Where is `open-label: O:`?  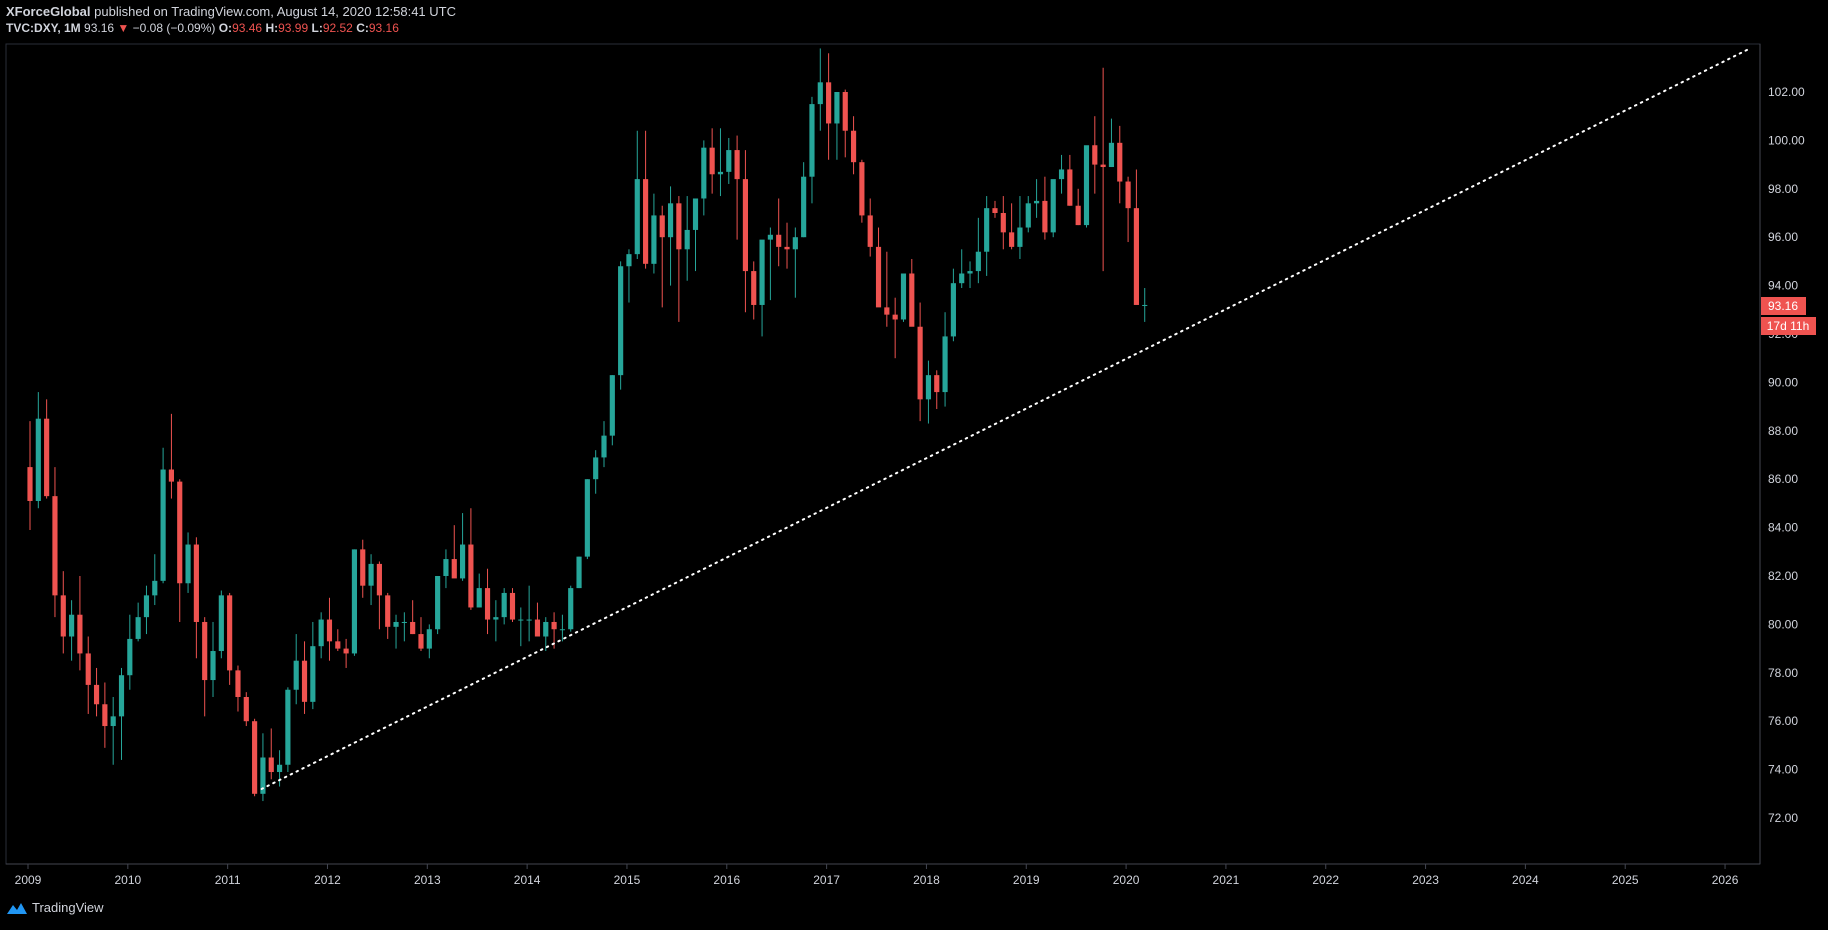
open-label: O: is located at coordinates (225, 28).